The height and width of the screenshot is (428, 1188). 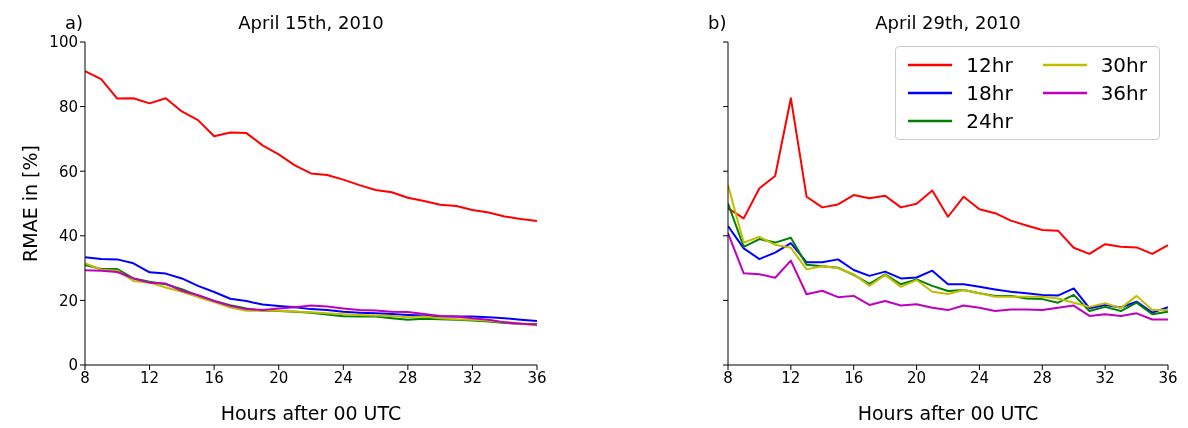 What do you see at coordinates (989, 65) in the screenshot?
I see `legend-label: 12hr` at bounding box center [989, 65].